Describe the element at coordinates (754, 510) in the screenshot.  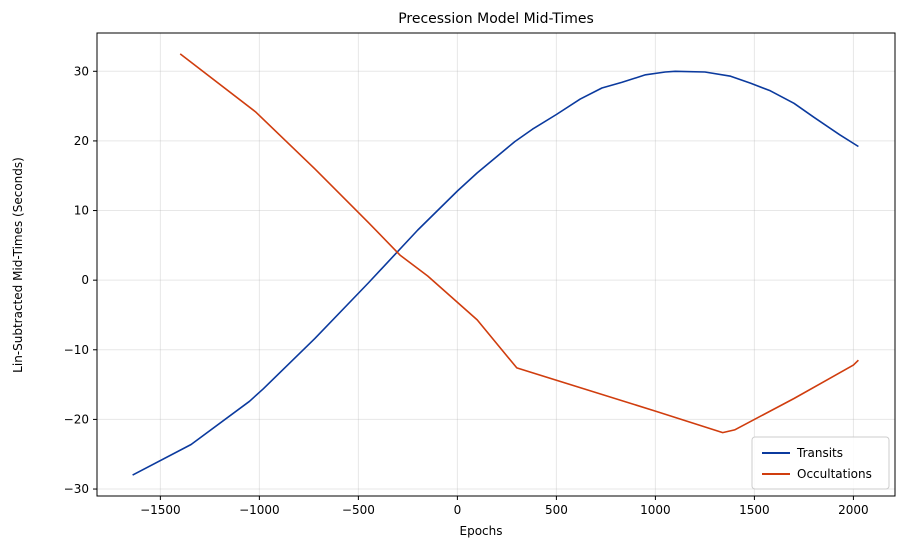
I see `x-tick-label: 1500` at that location.